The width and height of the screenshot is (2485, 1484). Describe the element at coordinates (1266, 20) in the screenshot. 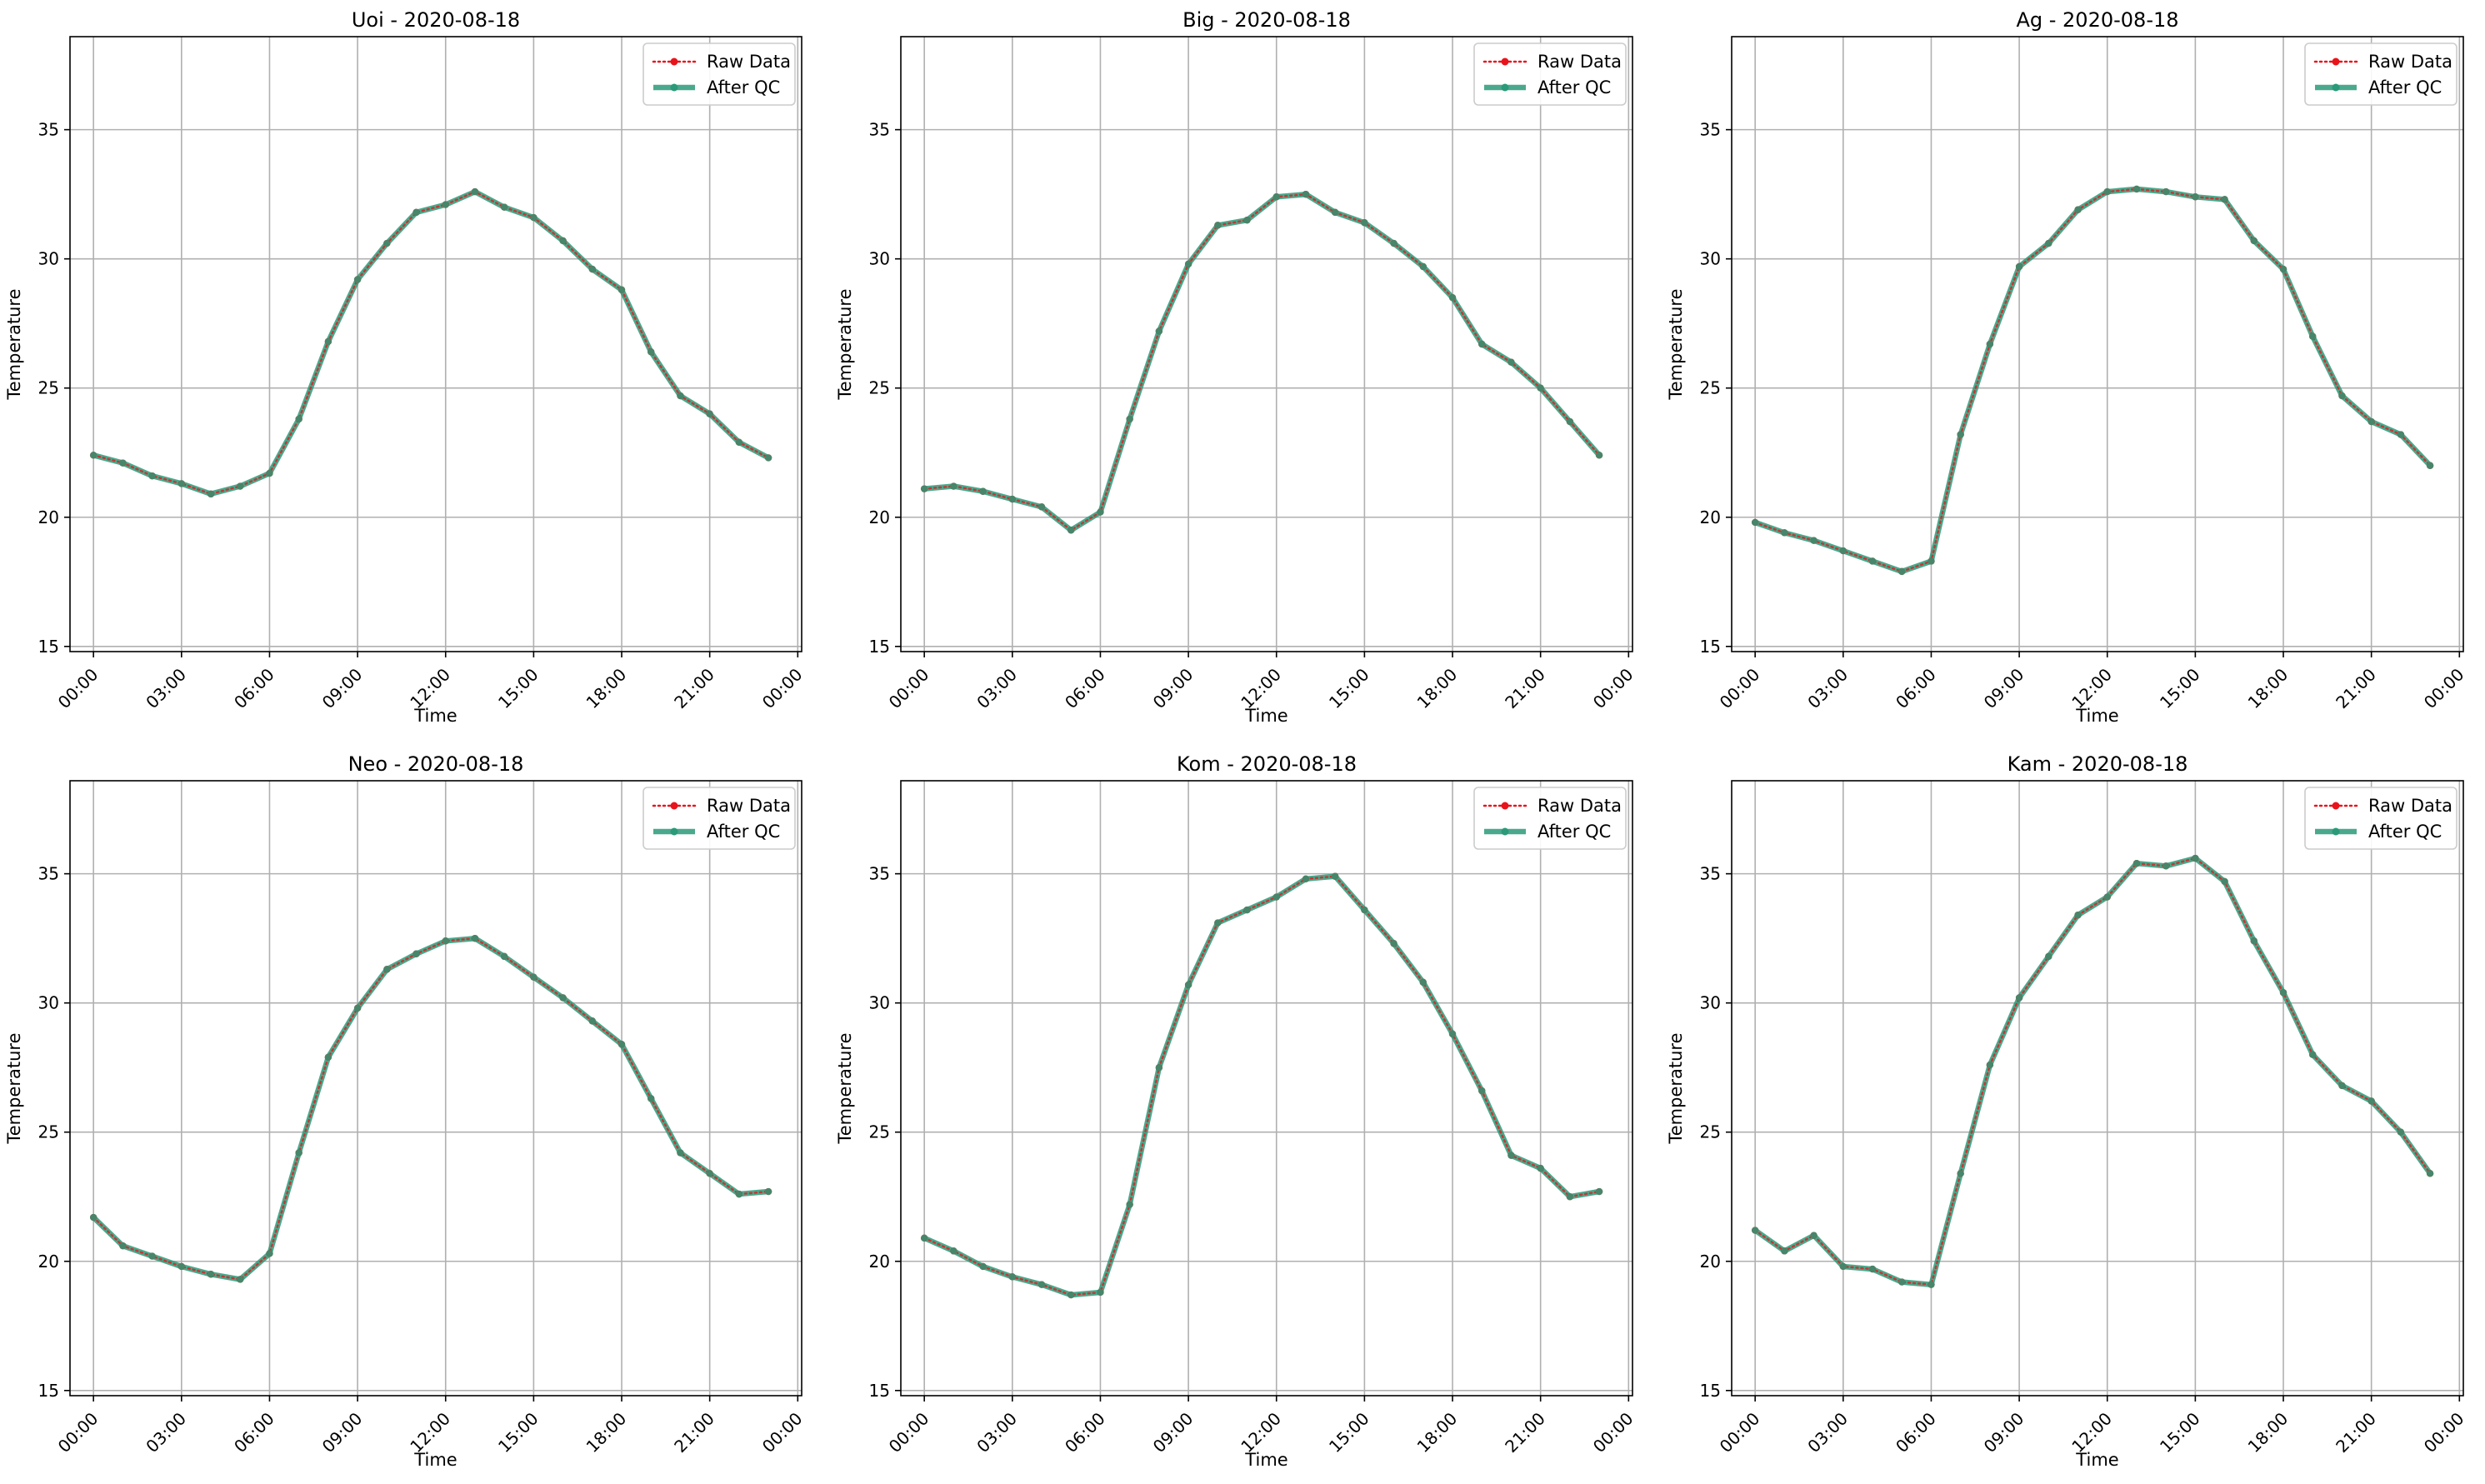

I see `subplot-title: Big - 2020-08-18` at that location.